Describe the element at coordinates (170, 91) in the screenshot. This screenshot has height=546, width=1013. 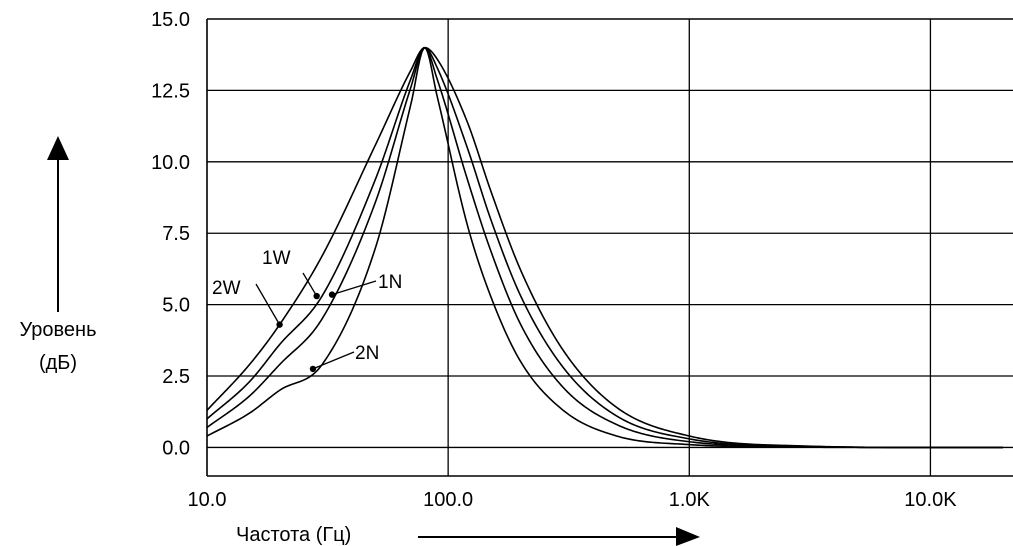
I see `y-tick-label: 12.5` at that location.